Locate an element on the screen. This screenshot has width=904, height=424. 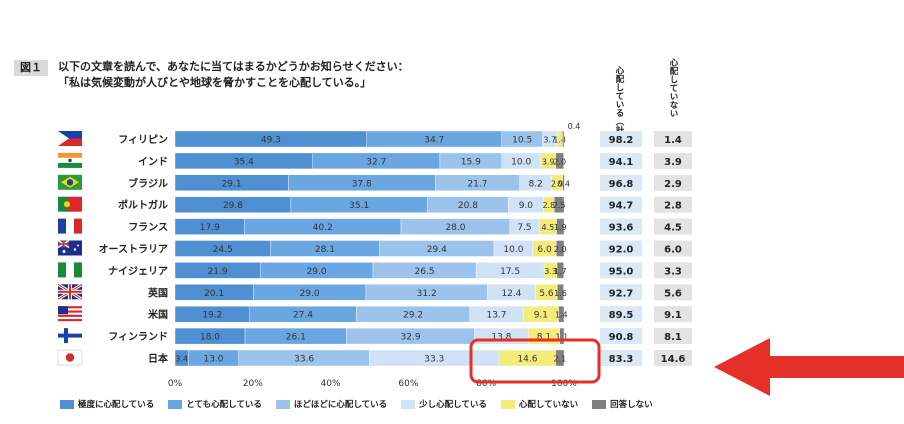
bar-value-label: 2.5 is located at coordinates (559, 205).